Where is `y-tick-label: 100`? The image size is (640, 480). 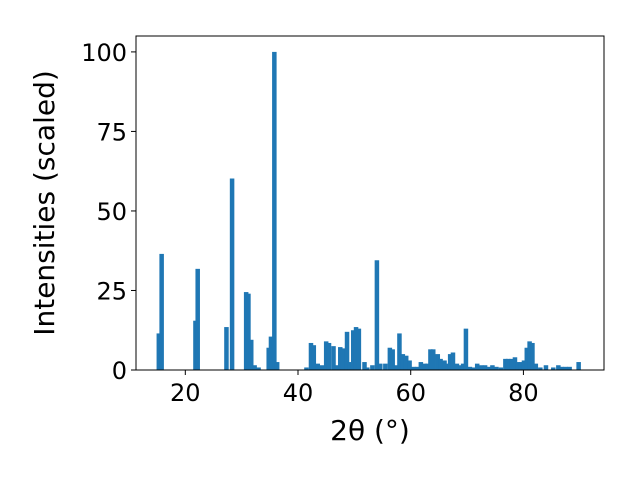
y-tick-label: 100 is located at coordinates (104, 53).